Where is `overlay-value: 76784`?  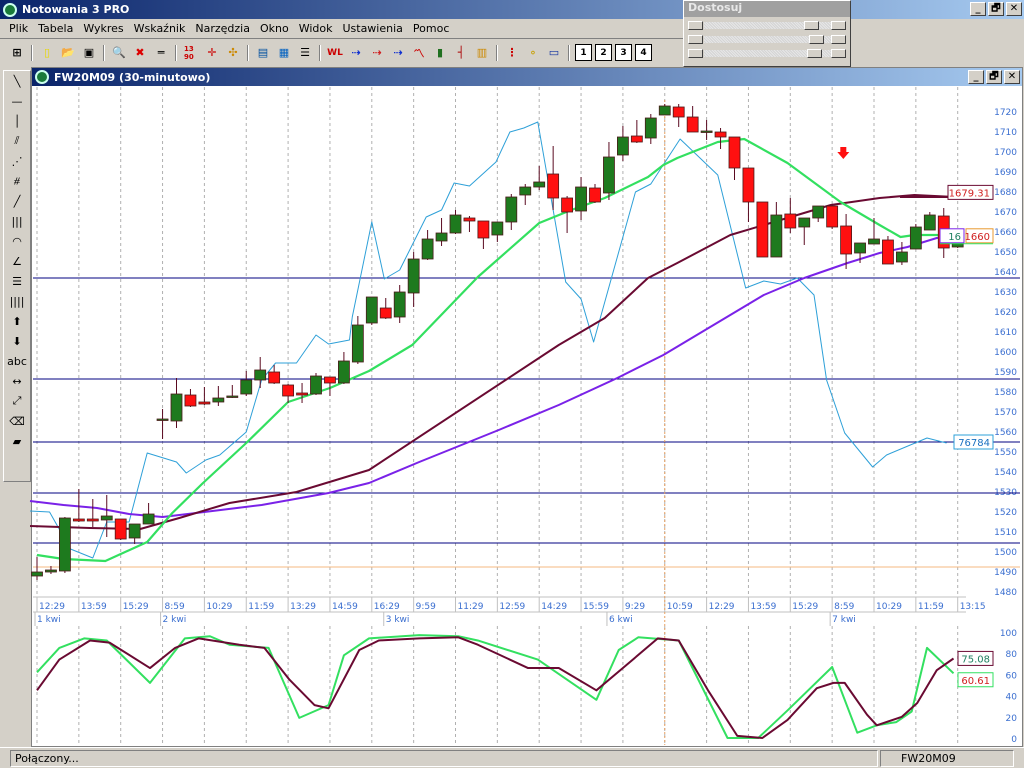 overlay-value: 76784 is located at coordinates (974, 443).